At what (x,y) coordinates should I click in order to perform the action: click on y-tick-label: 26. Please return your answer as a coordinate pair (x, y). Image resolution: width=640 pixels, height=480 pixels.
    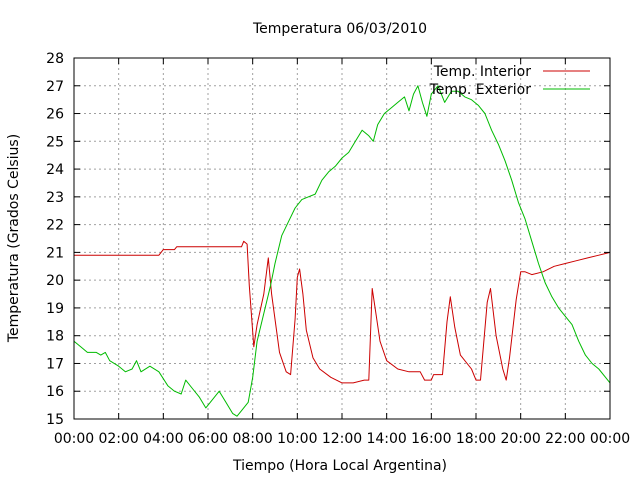
    Looking at the image, I should click on (55, 115).